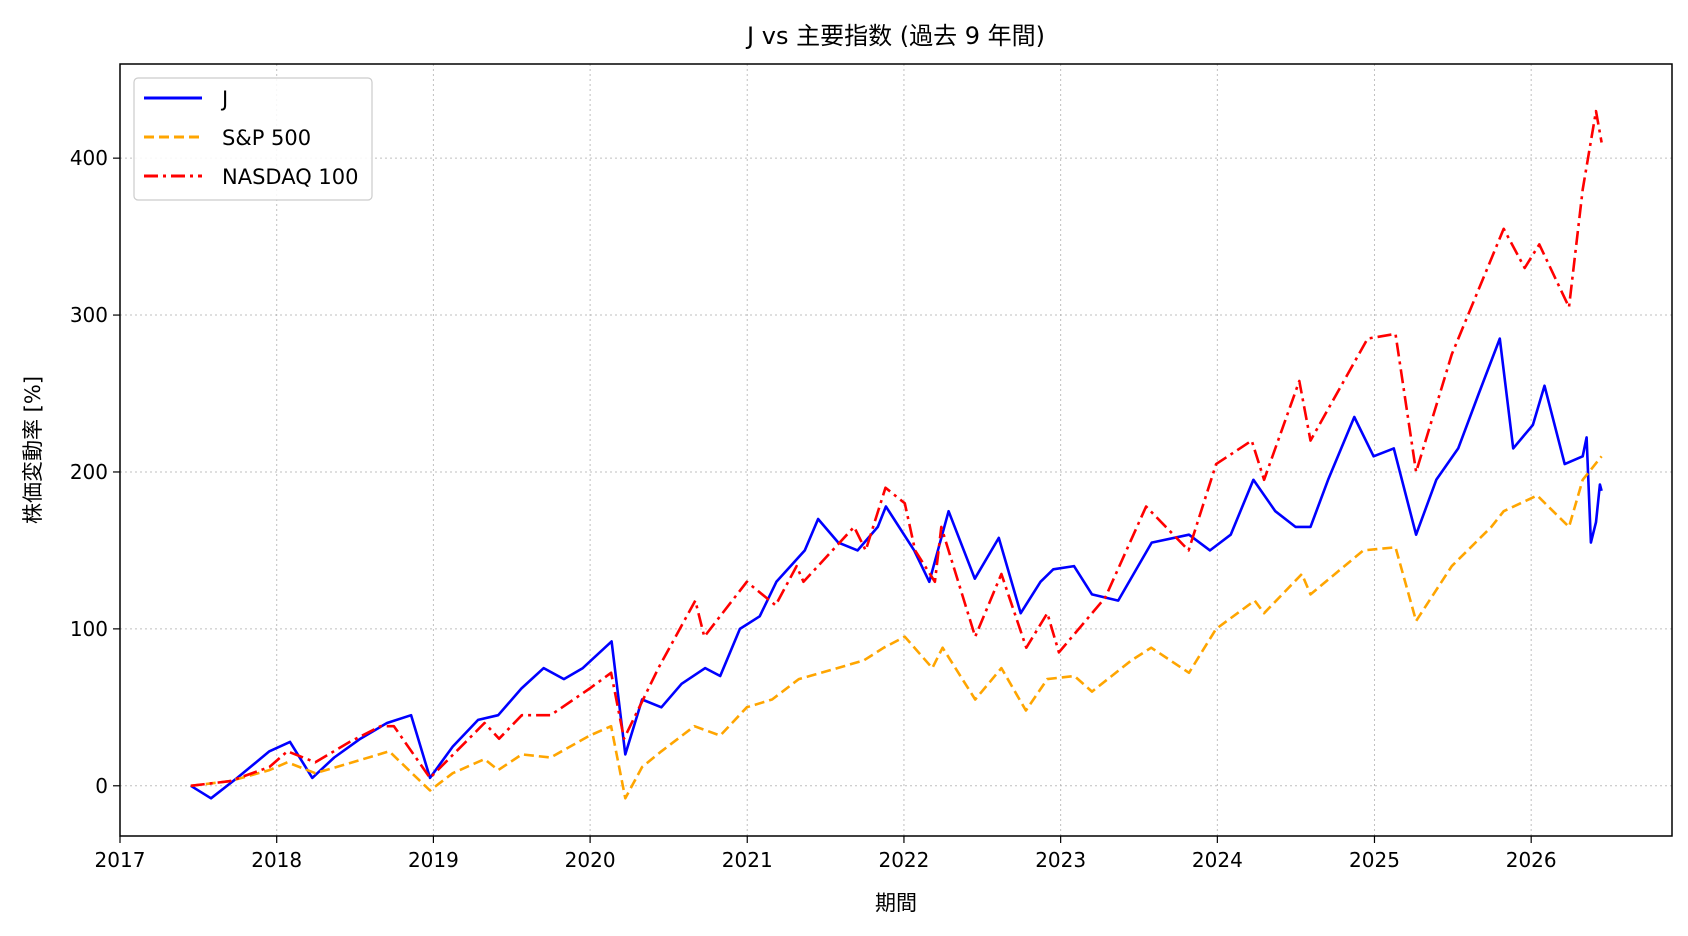 The height and width of the screenshot is (936, 1688). Describe the element at coordinates (590, 860) in the screenshot. I see `x-tick-label: 2020` at that location.